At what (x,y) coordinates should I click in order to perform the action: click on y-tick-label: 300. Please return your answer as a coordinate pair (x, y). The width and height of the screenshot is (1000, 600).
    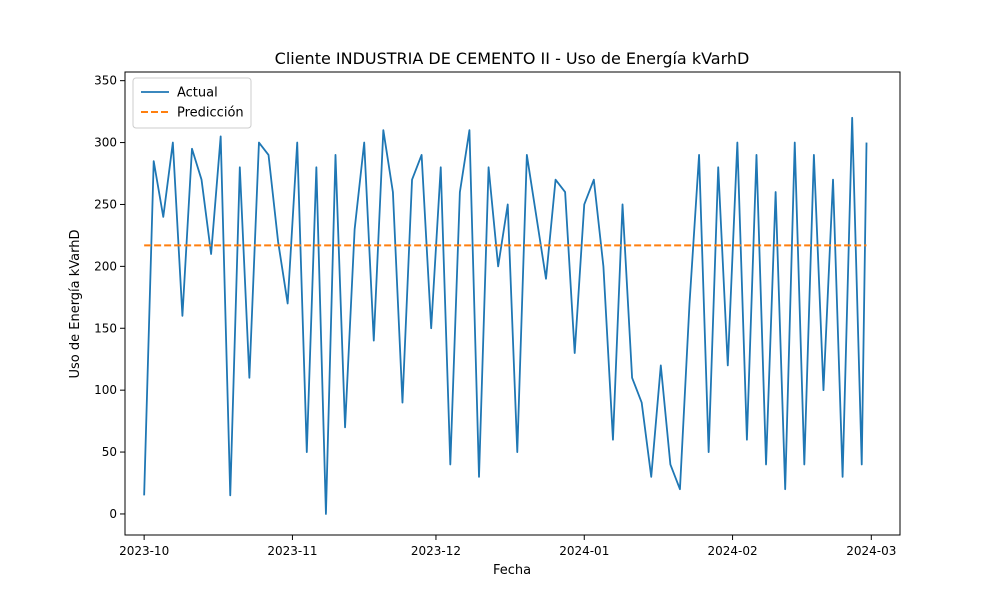
    Looking at the image, I should click on (105, 143).